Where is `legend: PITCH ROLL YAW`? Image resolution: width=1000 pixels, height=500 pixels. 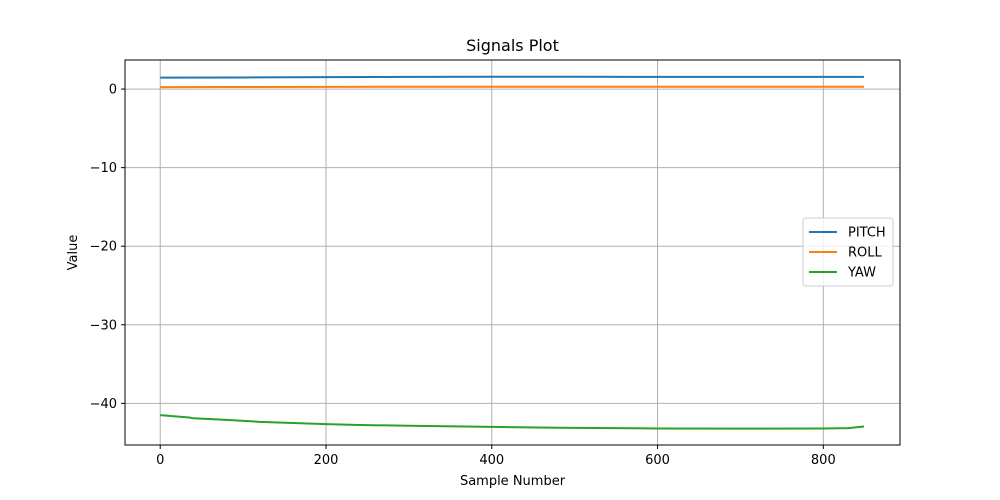
legend: PITCH ROLL YAW is located at coordinates (848, 252).